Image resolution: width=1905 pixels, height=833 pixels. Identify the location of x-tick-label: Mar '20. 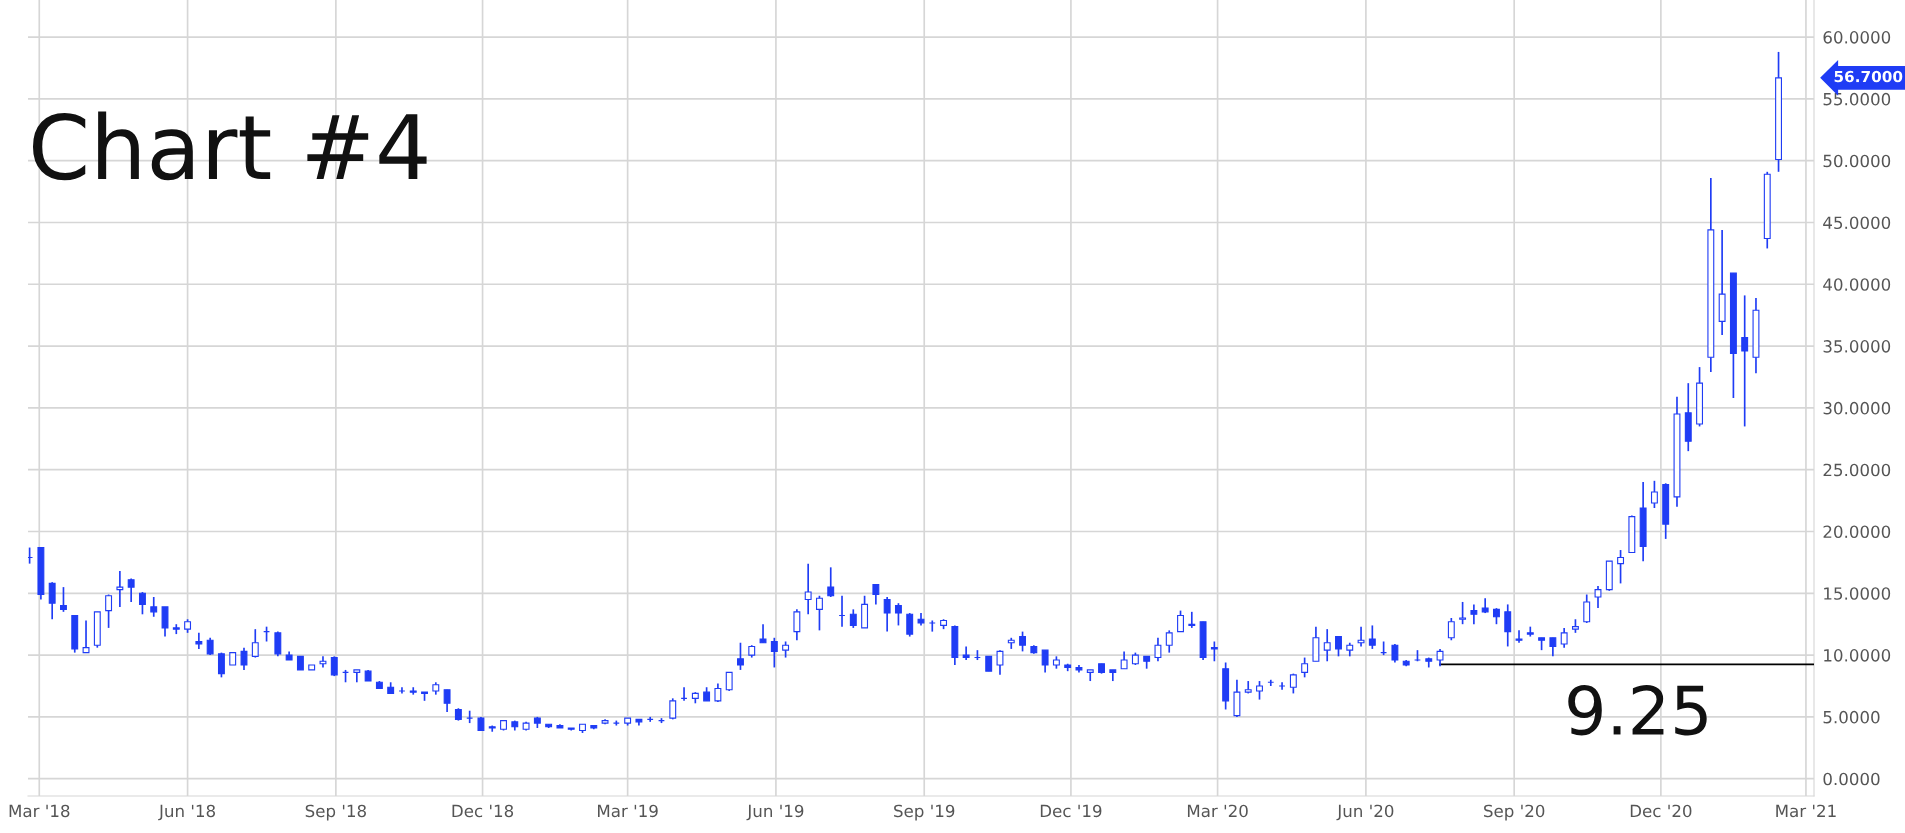
(1217, 811).